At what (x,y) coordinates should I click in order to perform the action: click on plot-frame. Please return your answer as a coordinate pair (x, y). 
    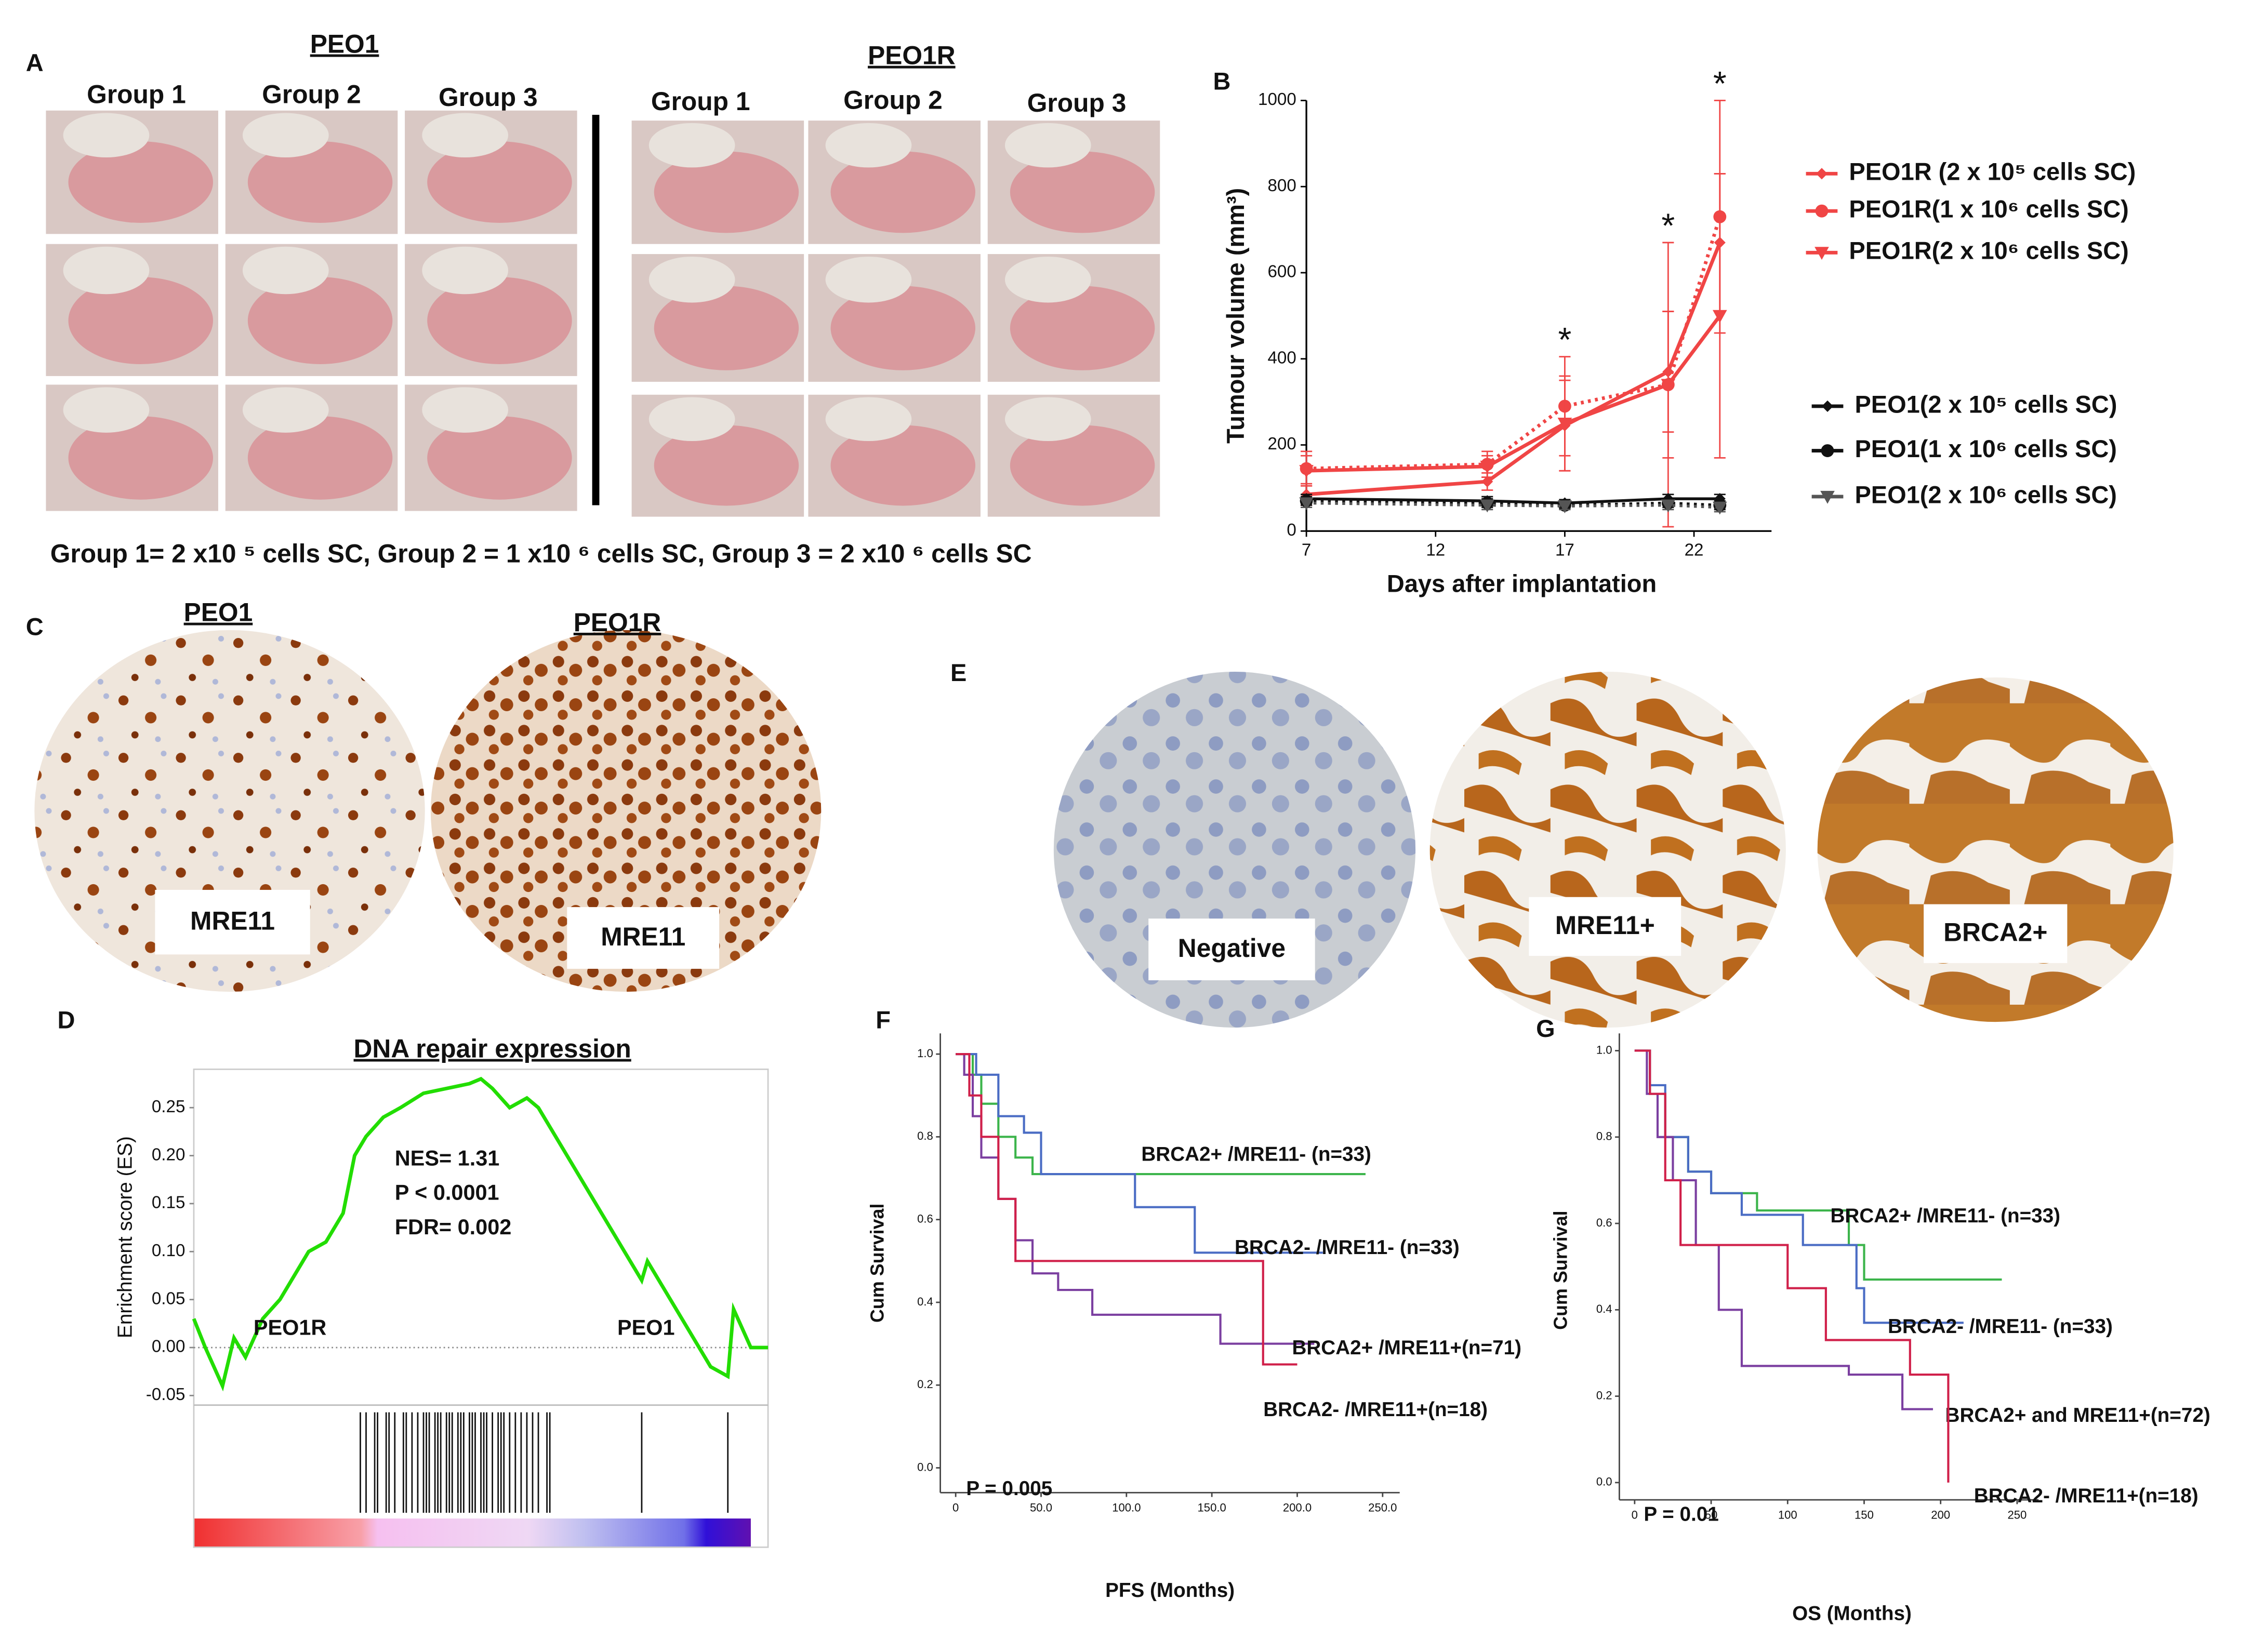
    Looking at the image, I should click on (481, 1308).